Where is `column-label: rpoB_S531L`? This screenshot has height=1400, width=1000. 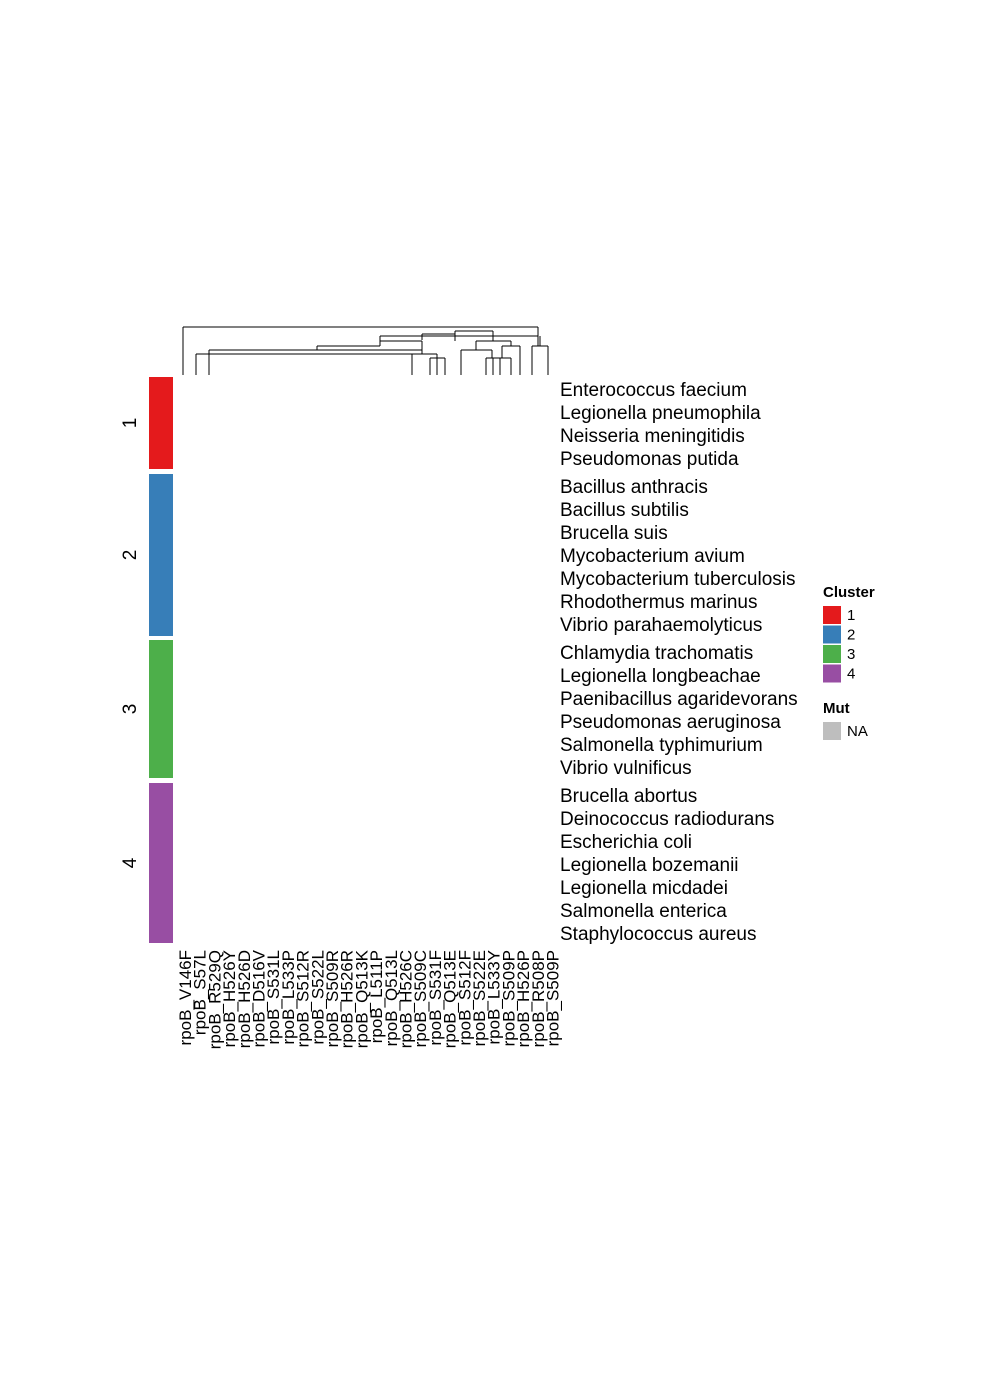 column-label: rpoB_S531L is located at coordinates (273, 997).